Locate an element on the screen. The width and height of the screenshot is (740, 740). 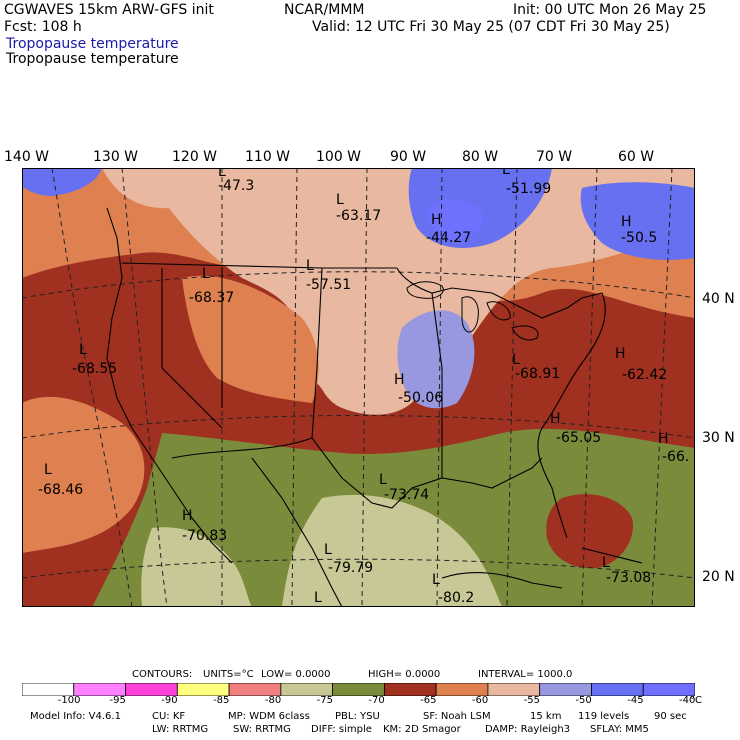
colorbar-tick-label: -95 is located at coordinates (117, 700).